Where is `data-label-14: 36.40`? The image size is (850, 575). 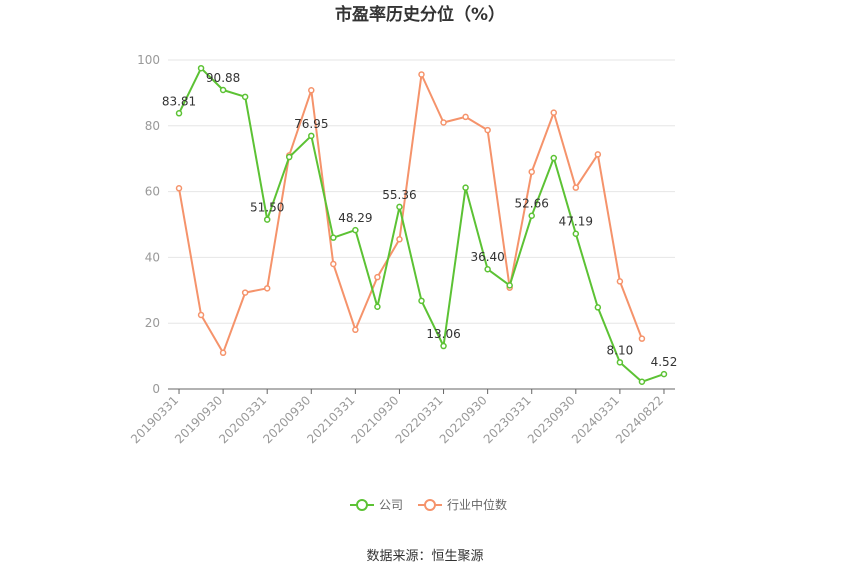 data-label-14: 36.40 is located at coordinates (487, 257).